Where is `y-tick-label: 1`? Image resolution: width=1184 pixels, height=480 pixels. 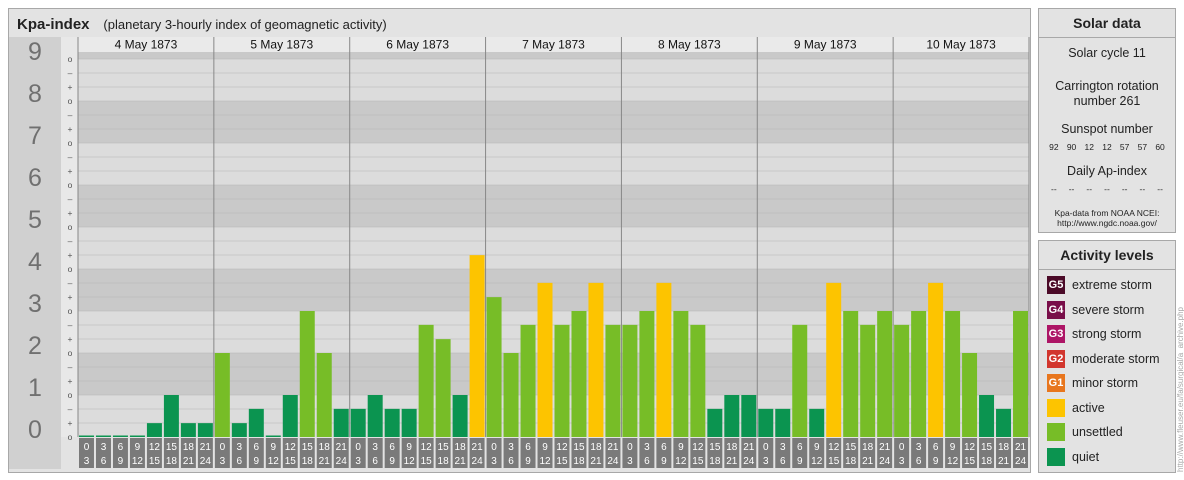
y-tick-label: 1 is located at coordinates (35, 388).